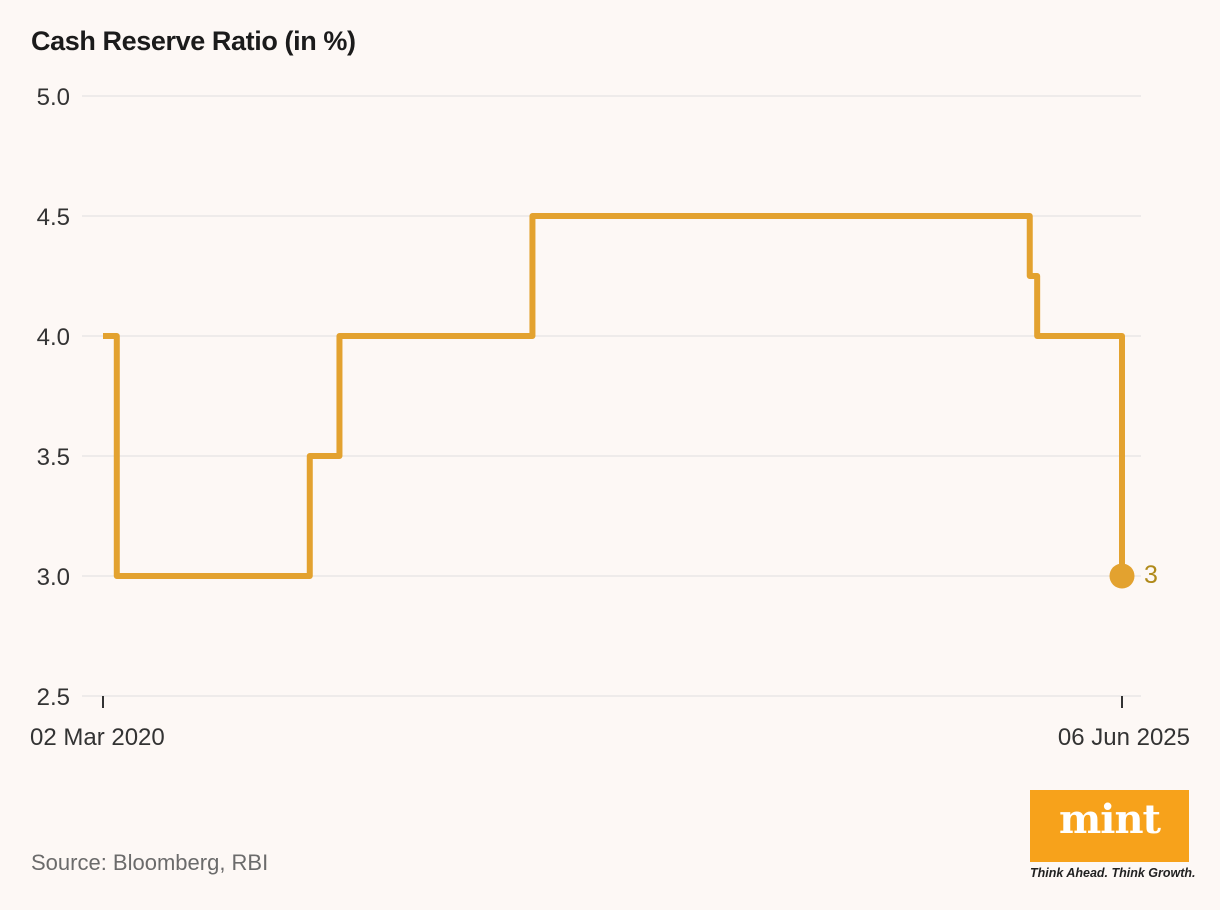 This screenshot has height=910, width=1220. What do you see at coordinates (97, 737) in the screenshot?
I see `x-tick-label: 02 Mar 2020` at bounding box center [97, 737].